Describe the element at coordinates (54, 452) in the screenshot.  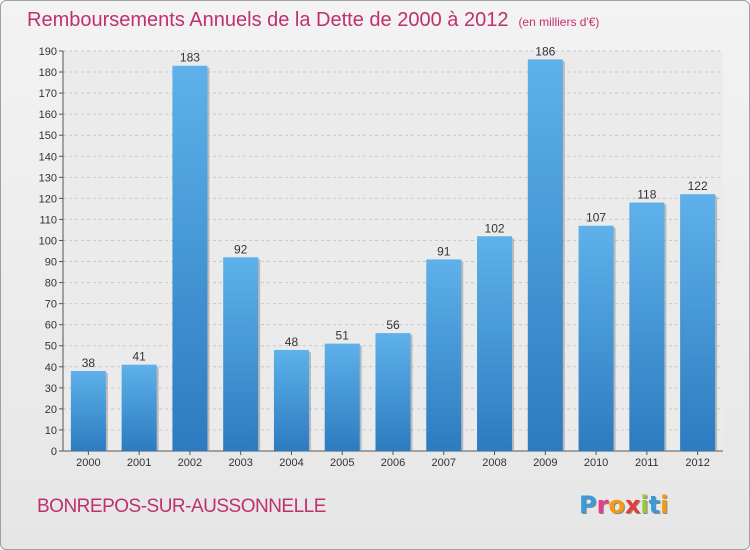
I see `y-tick-label: 0` at that location.